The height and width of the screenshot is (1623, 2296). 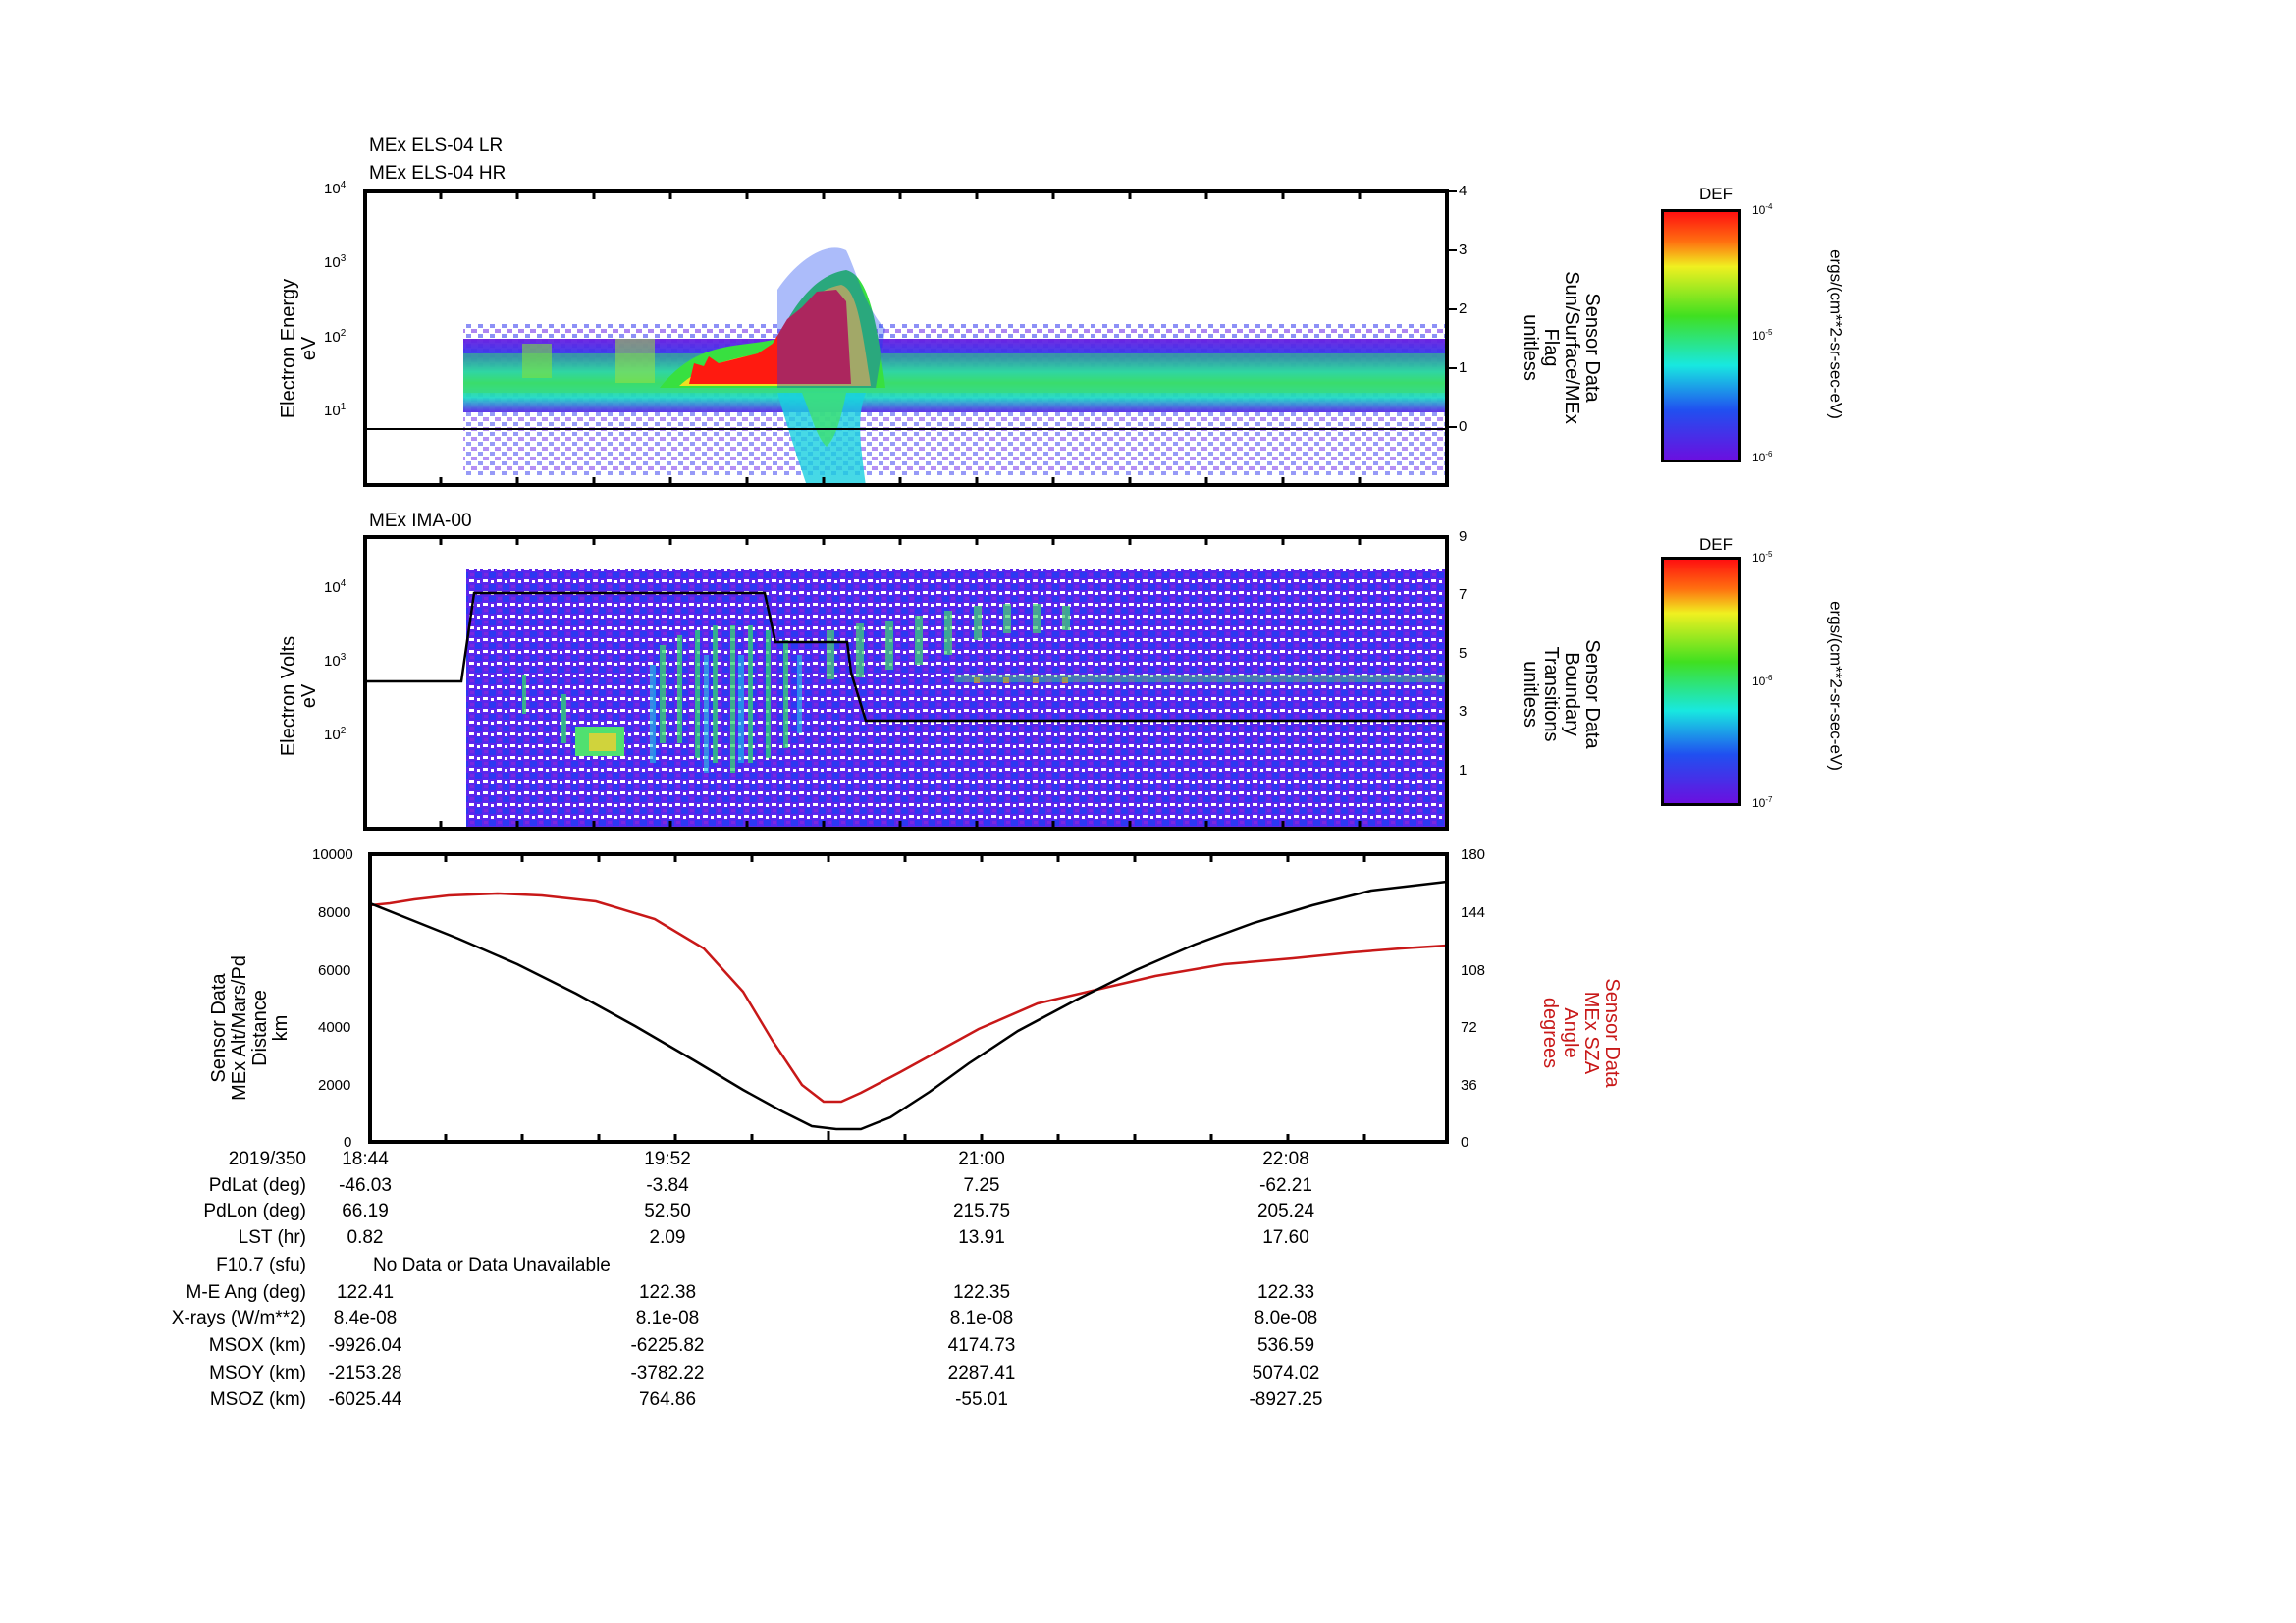 I want to click on orbit-rlabel-3: Angle, so click(x=1571, y=1032).